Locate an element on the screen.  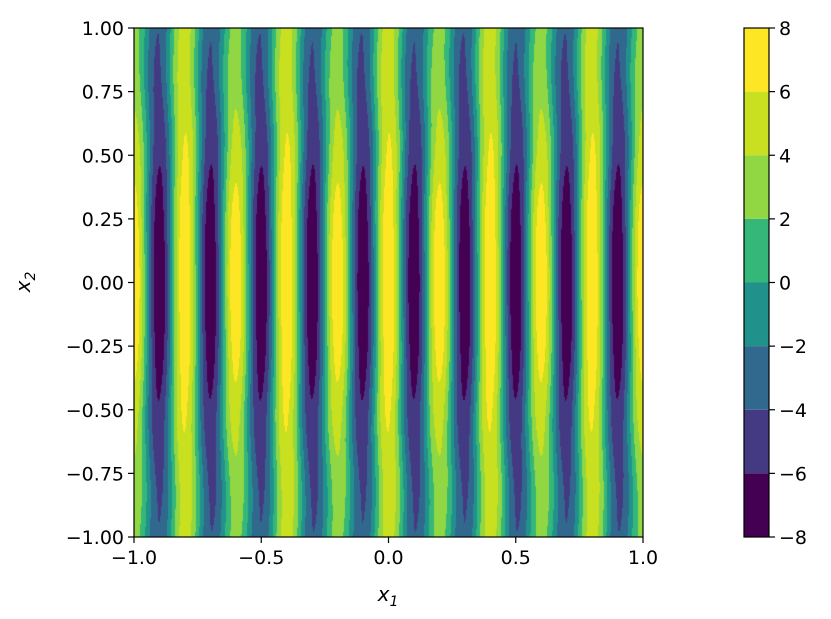
colorbar-tick-label: 0 is located at coordinates (785, 284).